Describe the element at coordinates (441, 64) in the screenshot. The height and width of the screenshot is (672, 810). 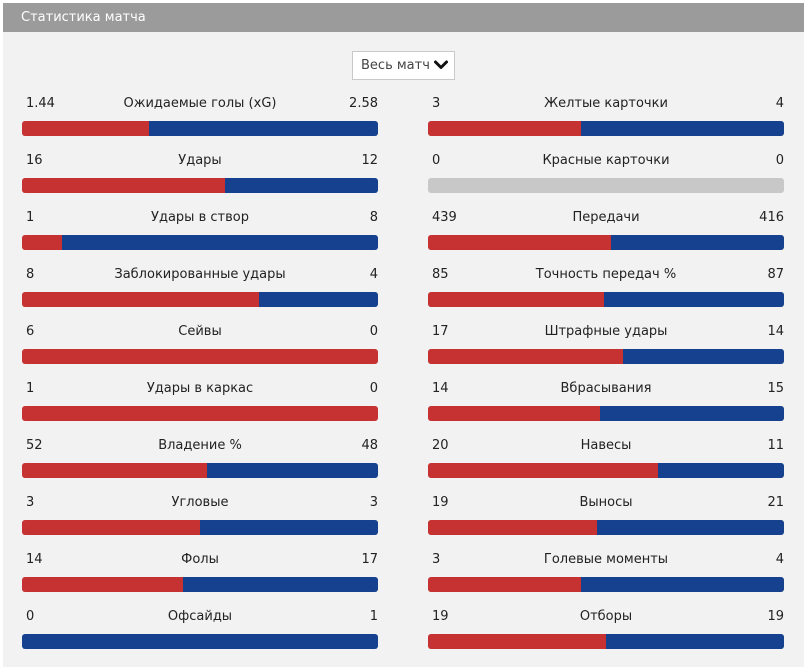
I see `chevron-down-icon` at that location.